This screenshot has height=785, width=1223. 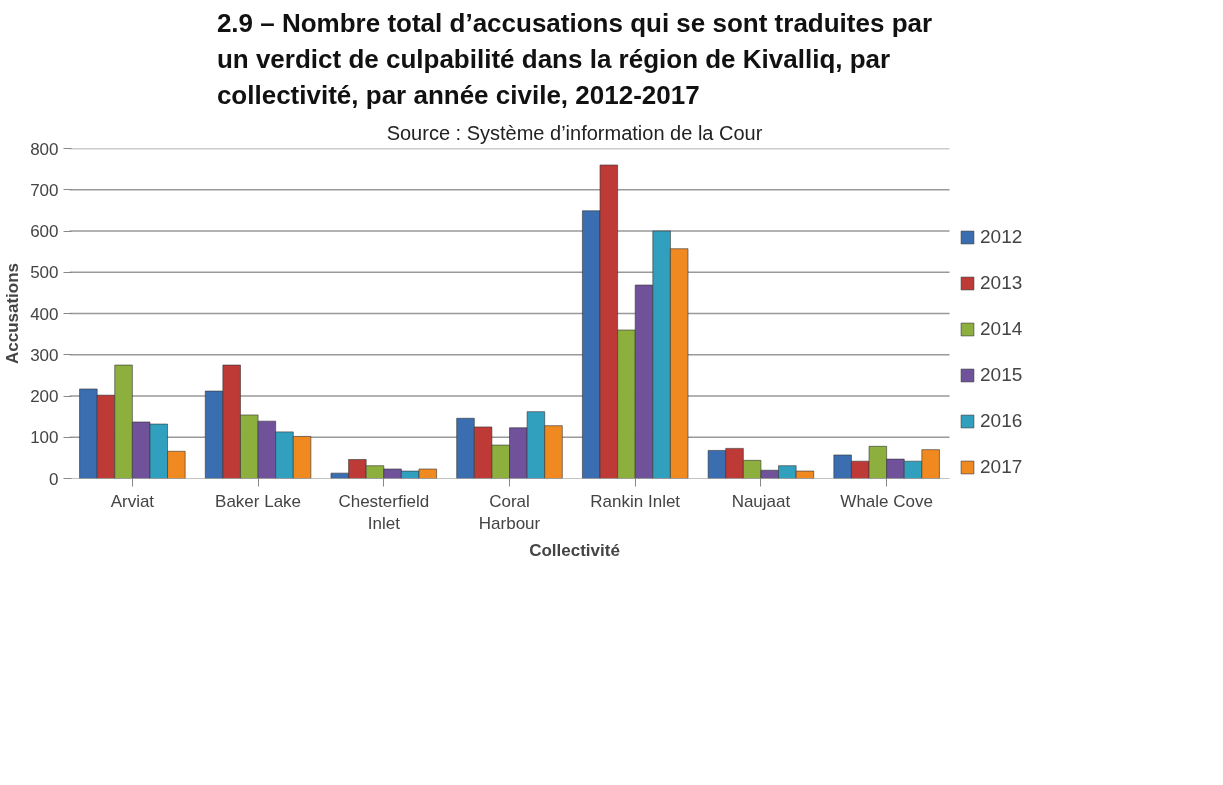 What do you see at coordinates (1001, 467) in the screenshot?
I see `legend-label: 2017` at bounding box center [1001, 467].